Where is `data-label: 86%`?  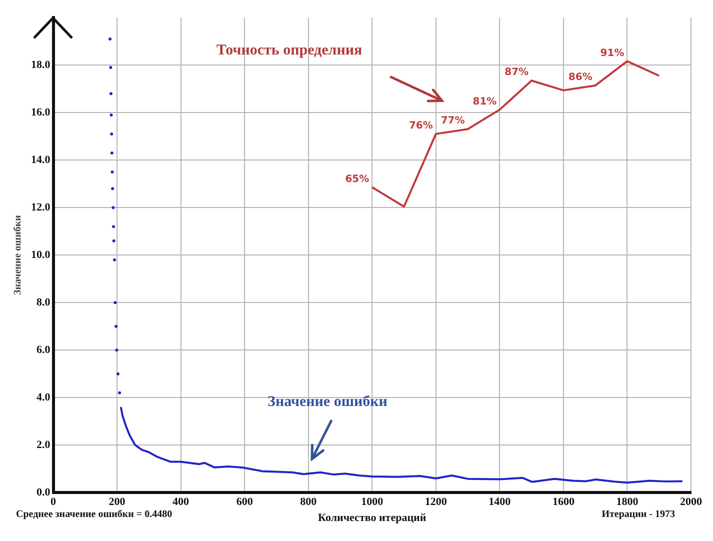
data-label: 86% is located at coordinates (580, 78).